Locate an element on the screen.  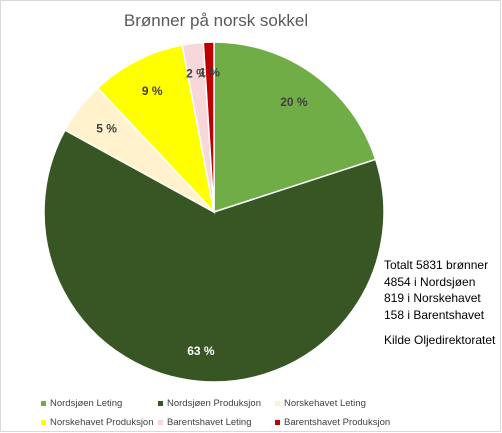
slice-data-label: 63 % is located at coordinates (201, 351).